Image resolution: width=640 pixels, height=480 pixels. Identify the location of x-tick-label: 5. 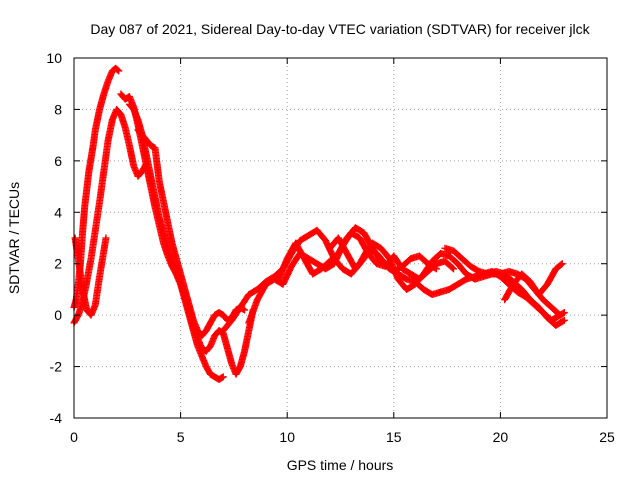
(181, 437).